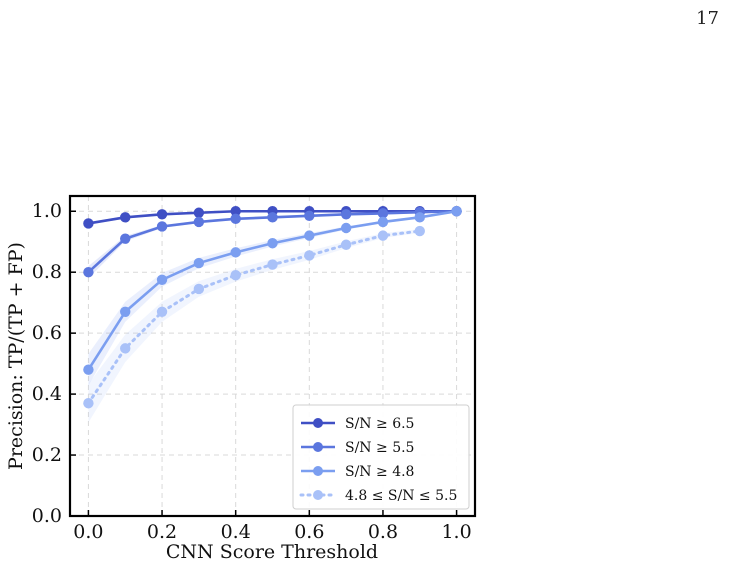  What do you see at coordinates (47, 394) in the screenshot?
I see `y-tick-label: 0.4` at bounding box center [47, 394].